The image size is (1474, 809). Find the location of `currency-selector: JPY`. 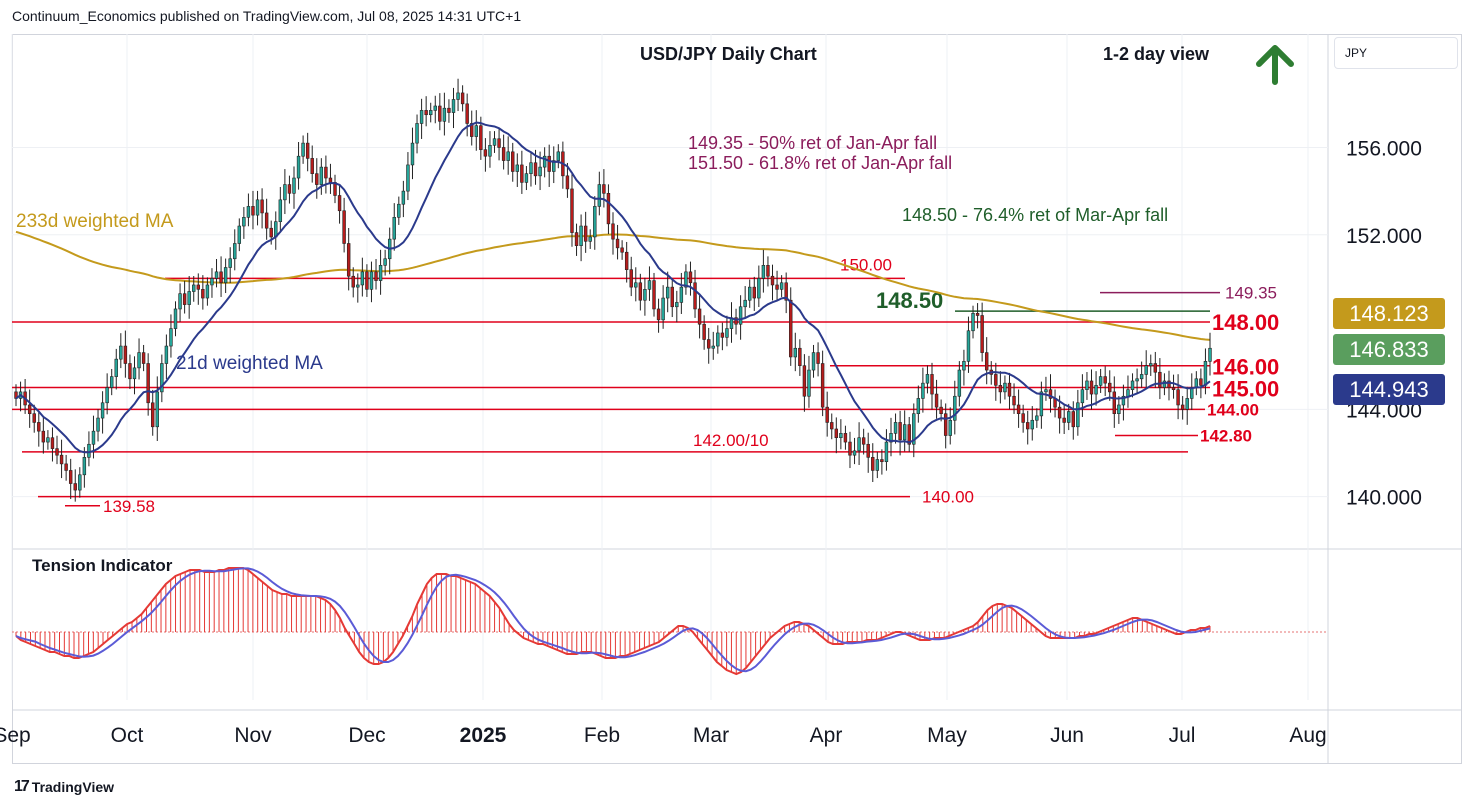

currency-selector: JPY is located at coordinates (1396, 53).